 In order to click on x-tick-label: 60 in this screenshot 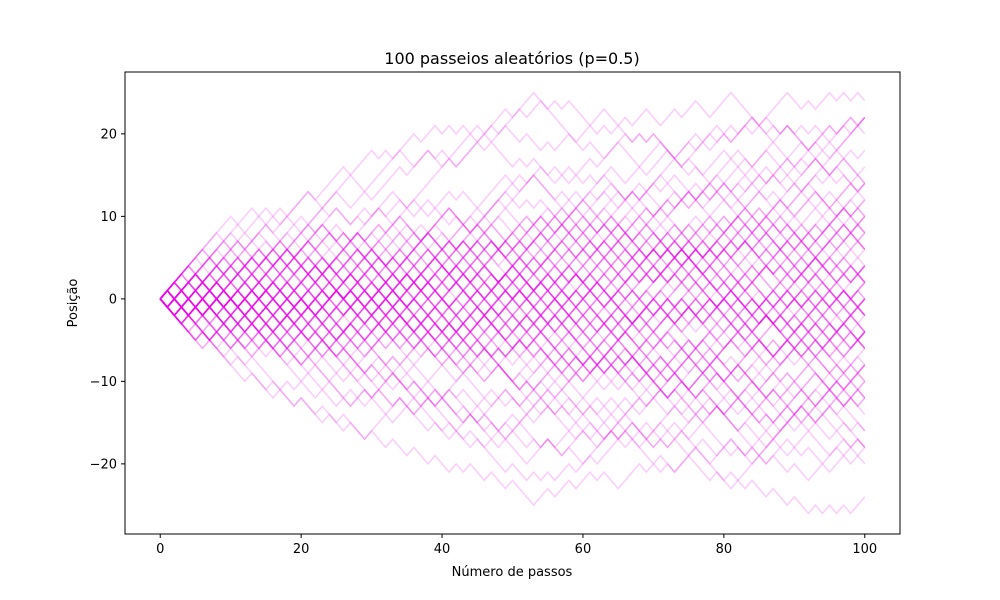, I will do `click(583, 549)`.